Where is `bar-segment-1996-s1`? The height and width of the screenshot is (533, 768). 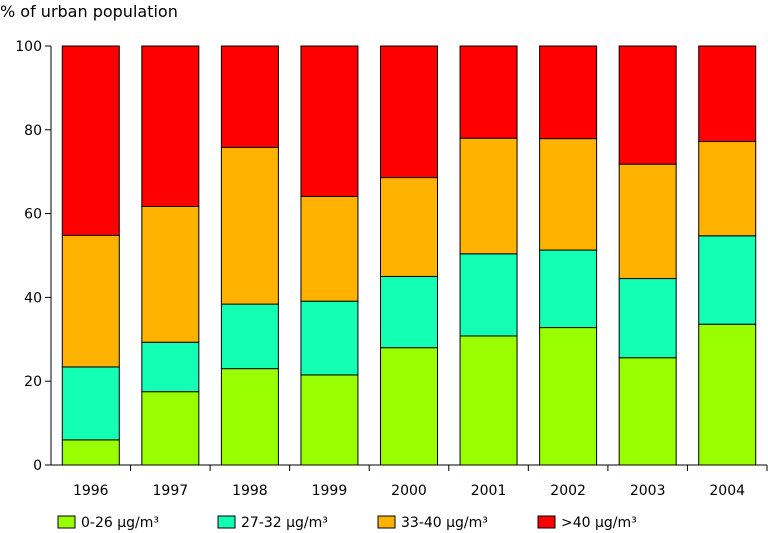
bar-segment-1996-s1 is located at coordinates (90, 403).